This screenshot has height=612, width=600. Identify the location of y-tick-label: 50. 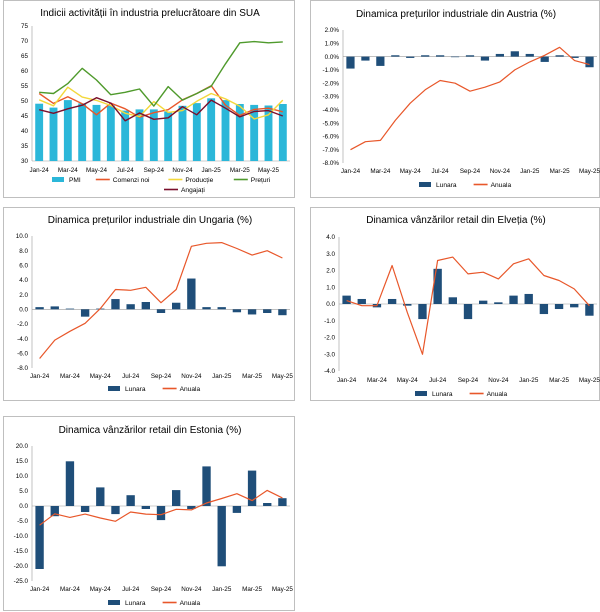
(25, 101).